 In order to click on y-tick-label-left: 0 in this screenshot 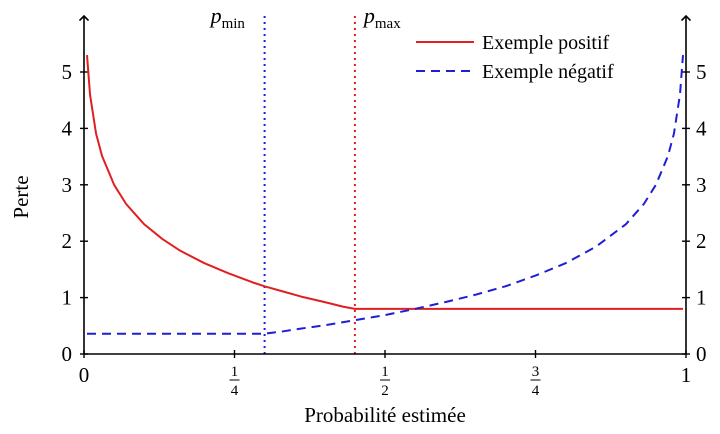, I will do `click(67, 354)`.